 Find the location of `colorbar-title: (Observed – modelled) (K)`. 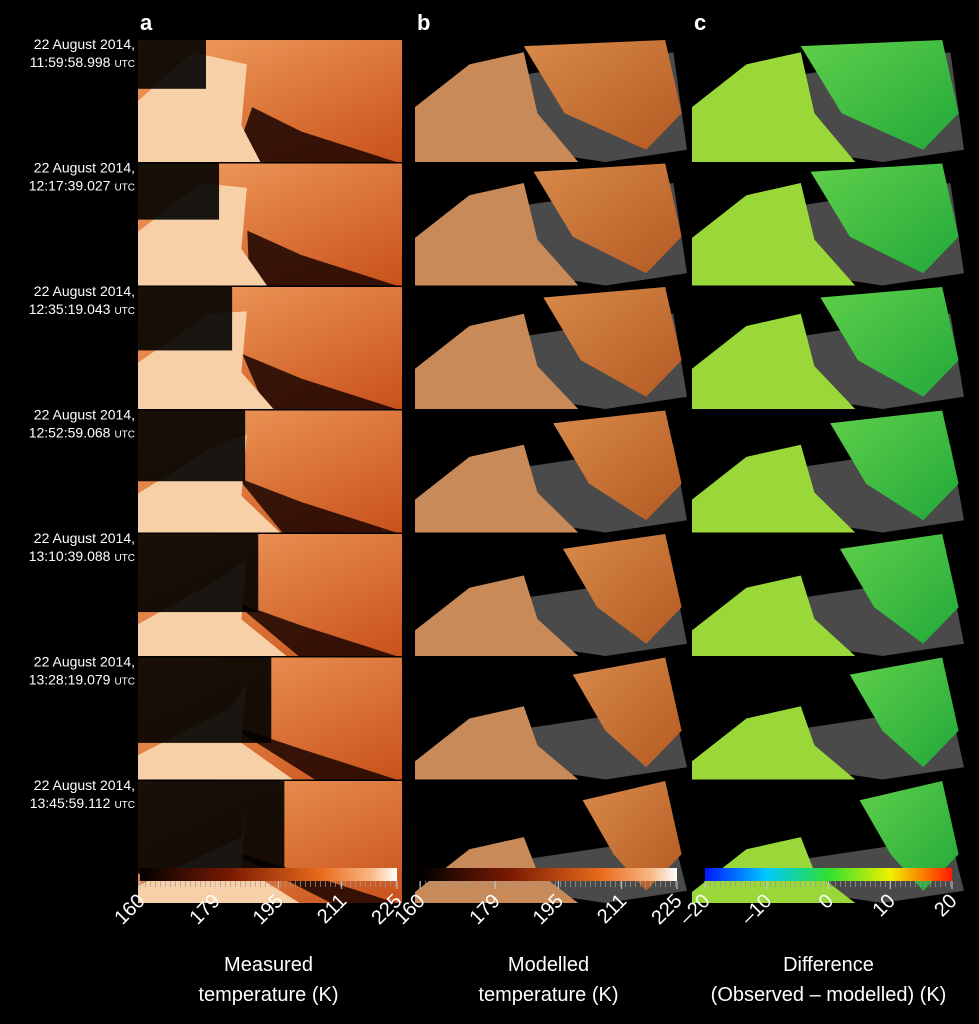

colorbar-title: (Observed – modelled) (K) is located at coordinates (829, 995).